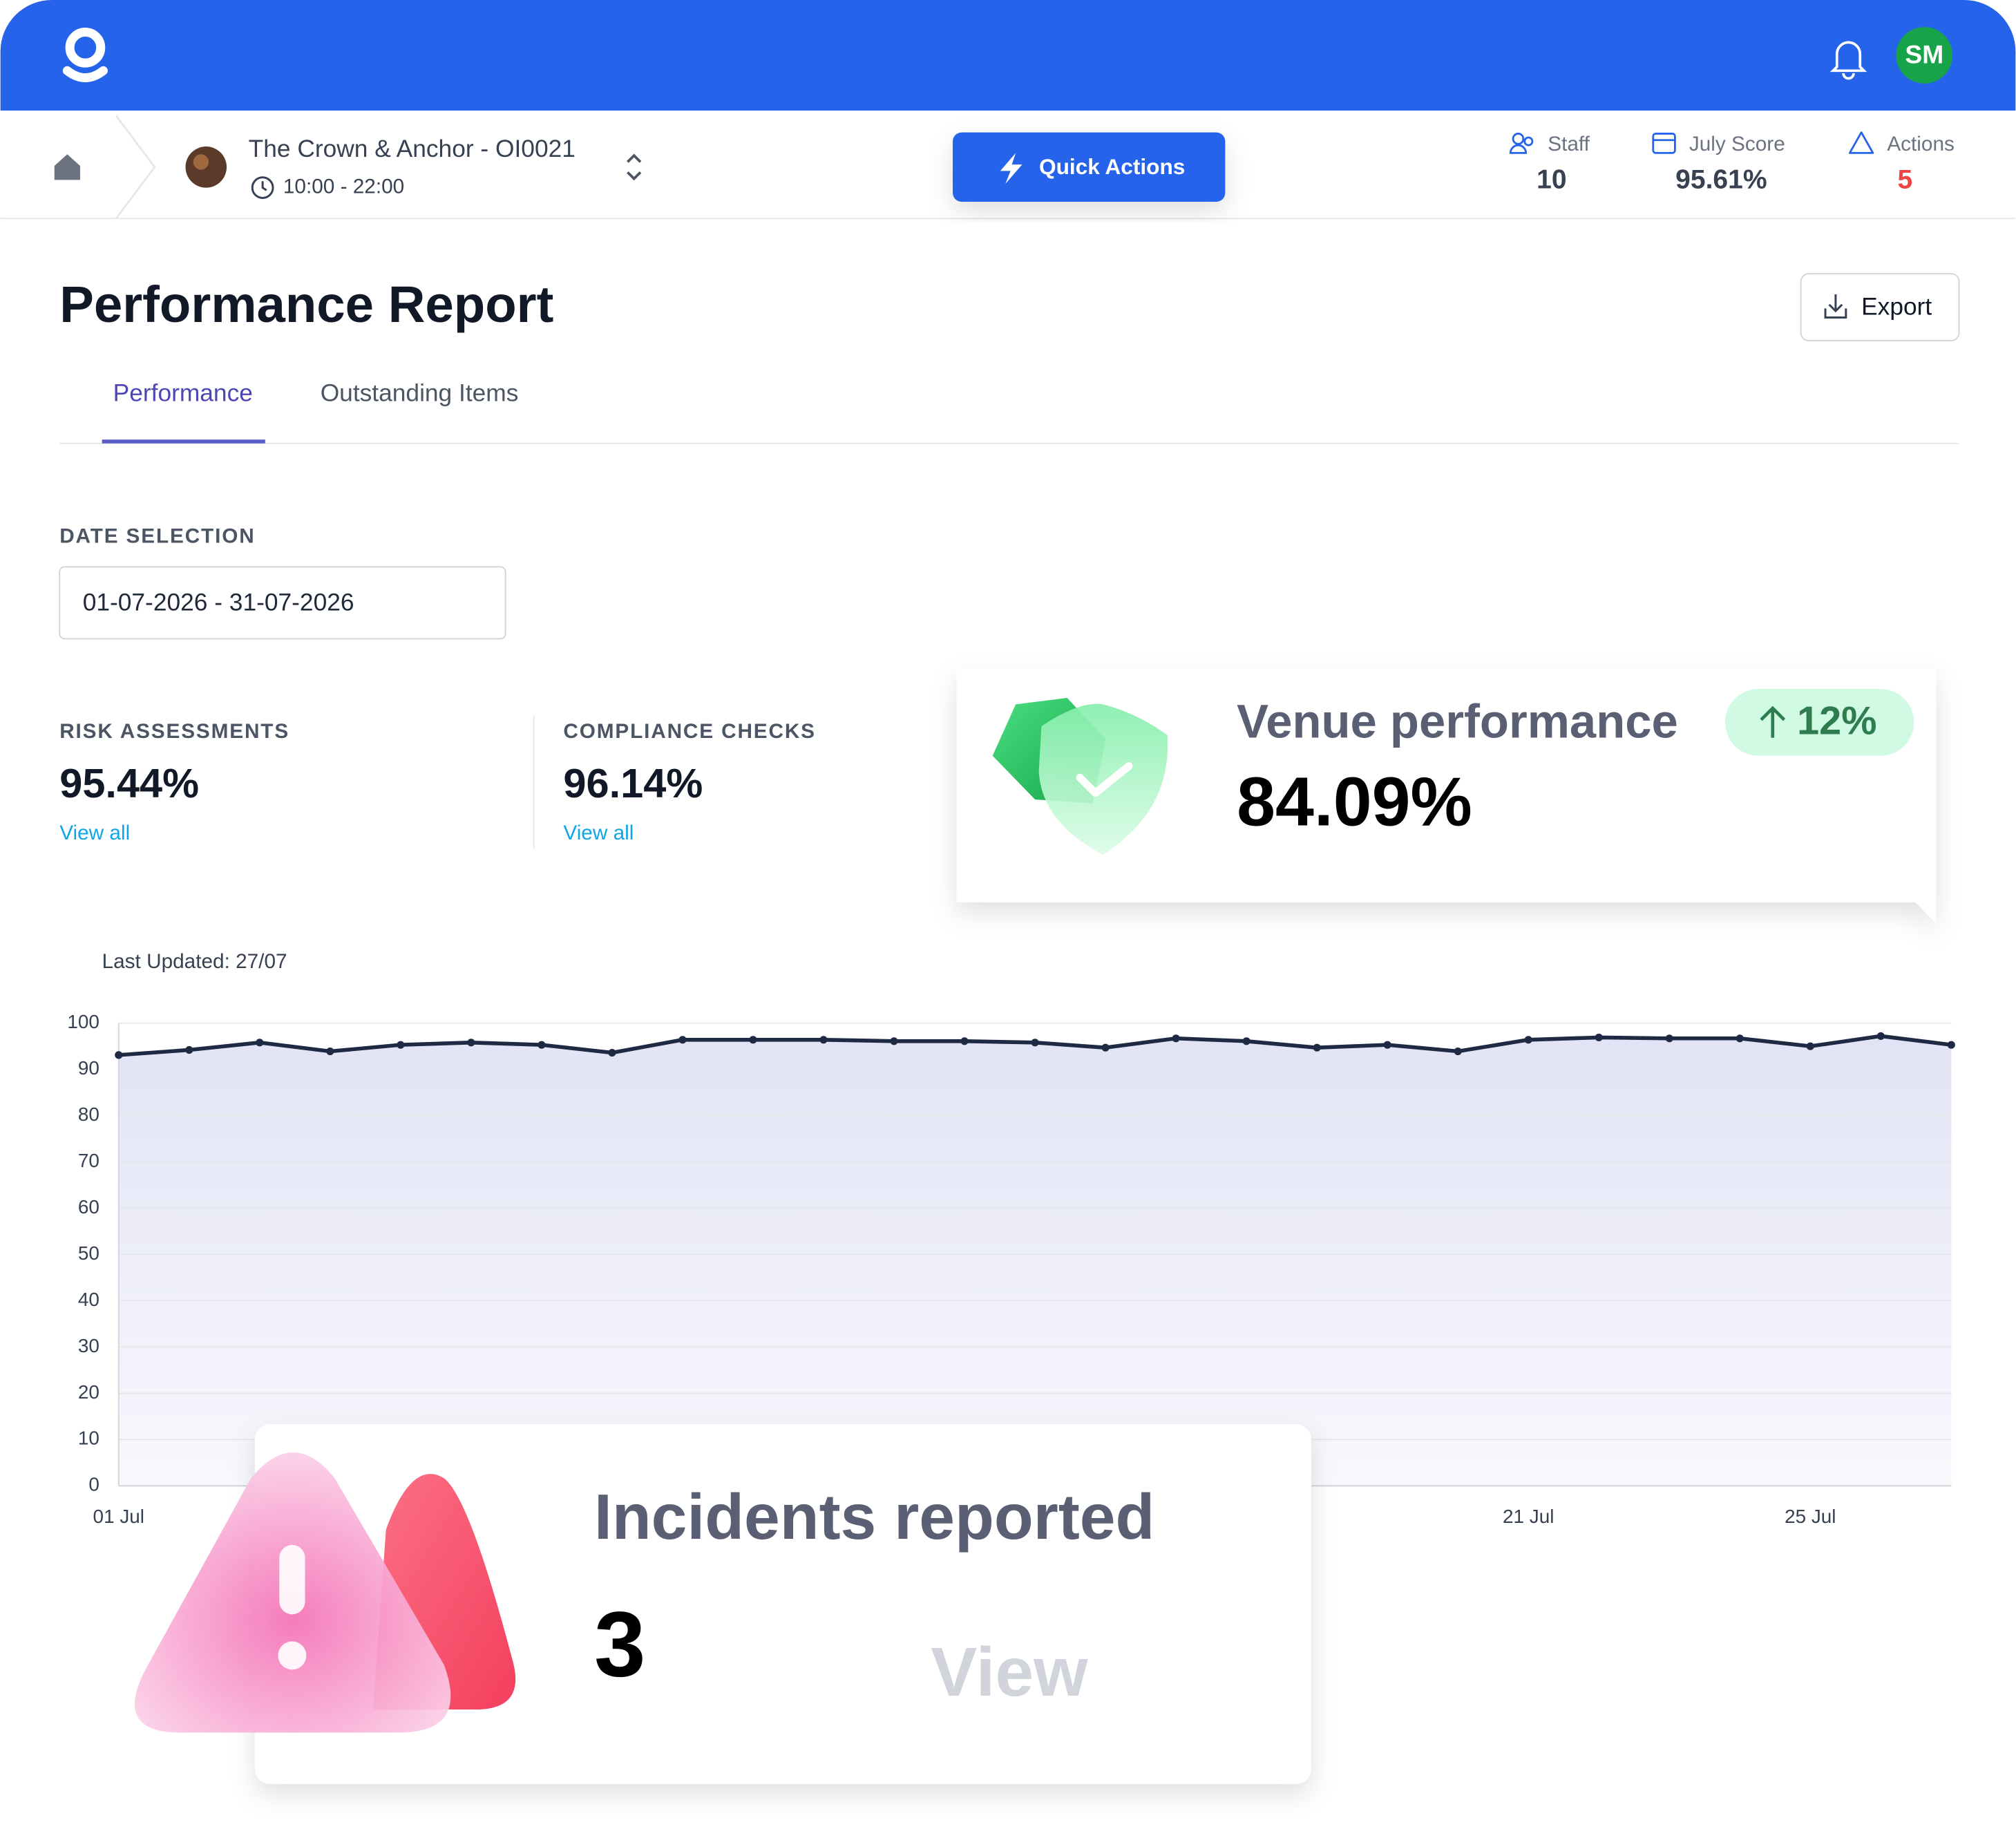 This screenshot has width=2016, height=1838. Describe the element at coordinates (420, 393) in the screenshot. I see `tab: Outstanding Items` at that location.